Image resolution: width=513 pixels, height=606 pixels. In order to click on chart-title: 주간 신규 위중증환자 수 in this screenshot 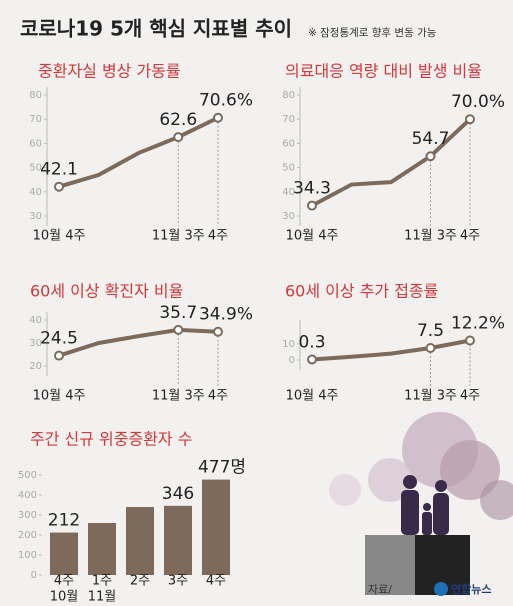, I will do `click(111, 439)`.